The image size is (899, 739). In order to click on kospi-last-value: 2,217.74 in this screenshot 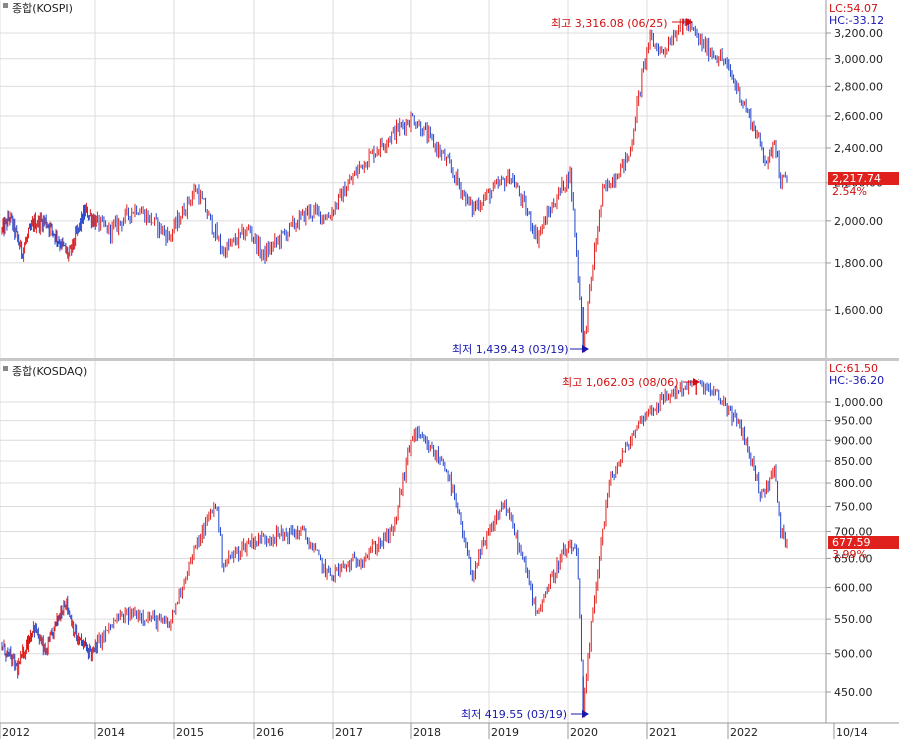, I will do `click(856, 178)`.